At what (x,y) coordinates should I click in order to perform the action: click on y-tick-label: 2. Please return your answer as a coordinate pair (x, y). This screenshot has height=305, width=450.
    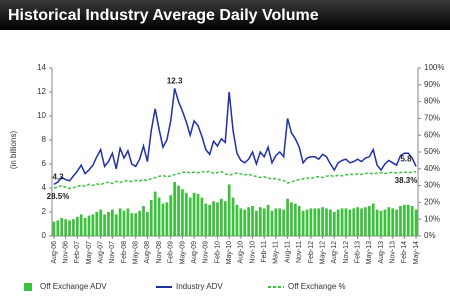
    Looking at the image, I should click on (44, 211).